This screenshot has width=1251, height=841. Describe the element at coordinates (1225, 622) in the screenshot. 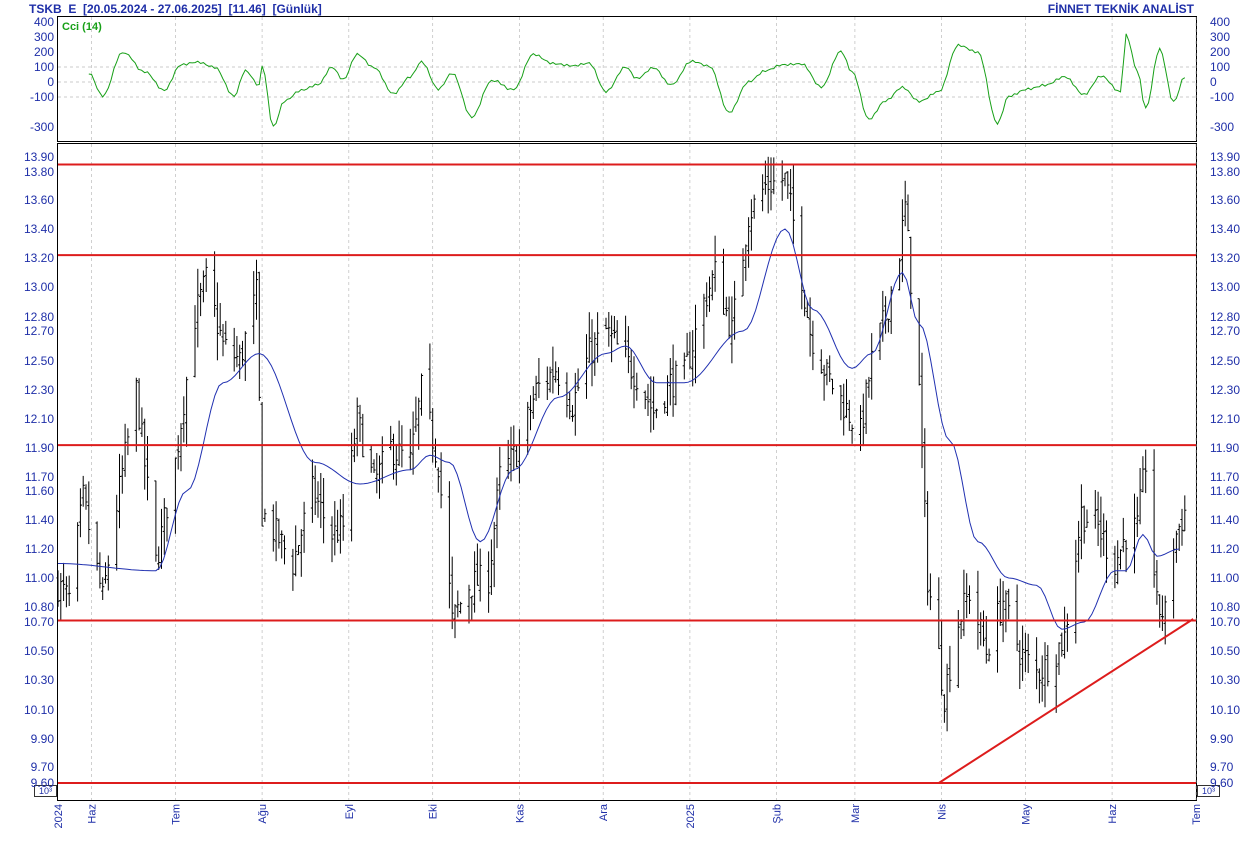

I see `price-y-tick-right: 10.70` at that location.